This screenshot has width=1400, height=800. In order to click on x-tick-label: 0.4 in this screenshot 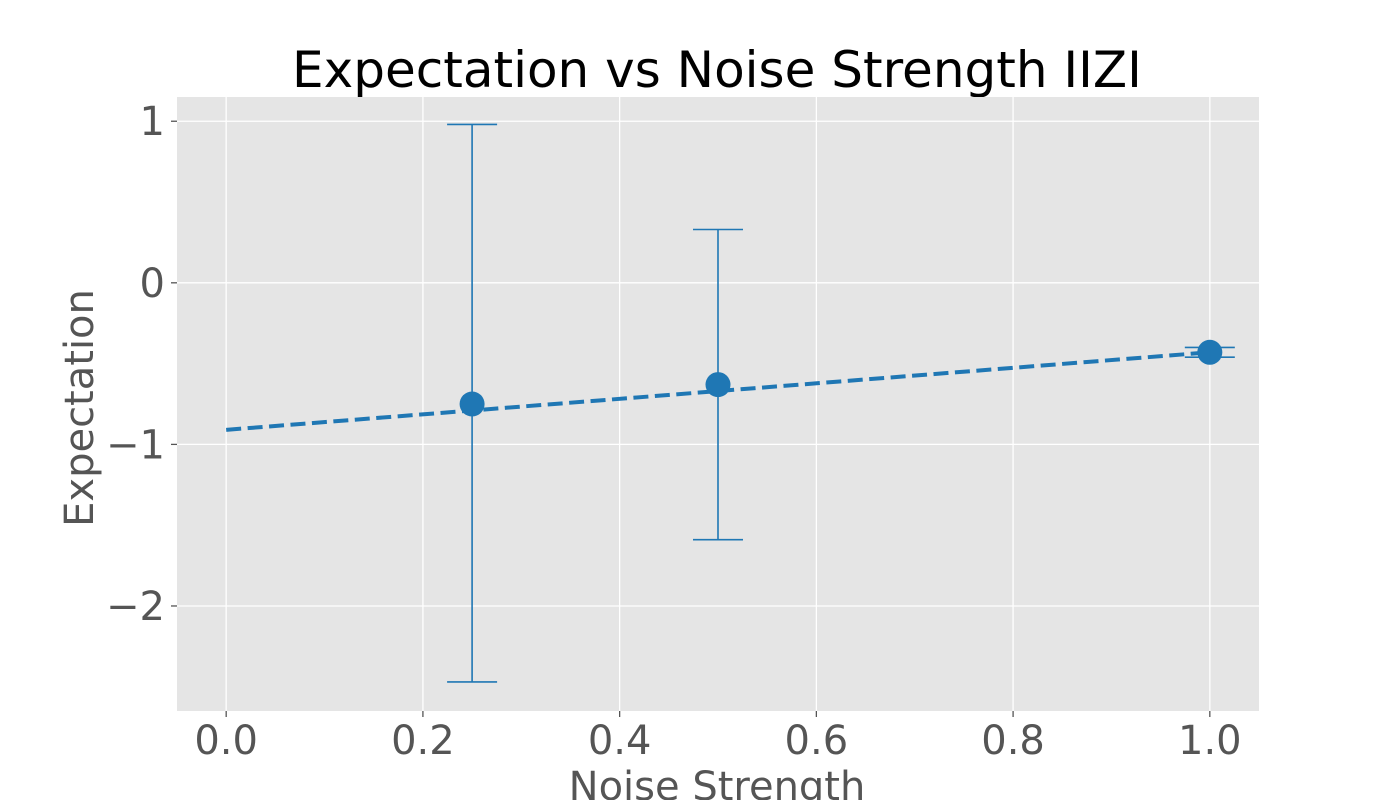, I will do `click(620, 741)`.